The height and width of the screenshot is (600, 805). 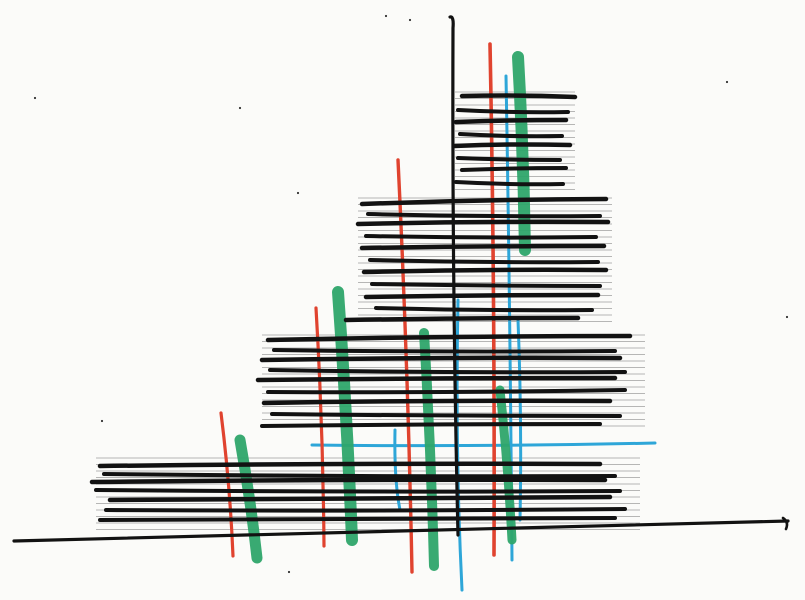 I want to click on axis-end-flick, so click(x=785, y=523).